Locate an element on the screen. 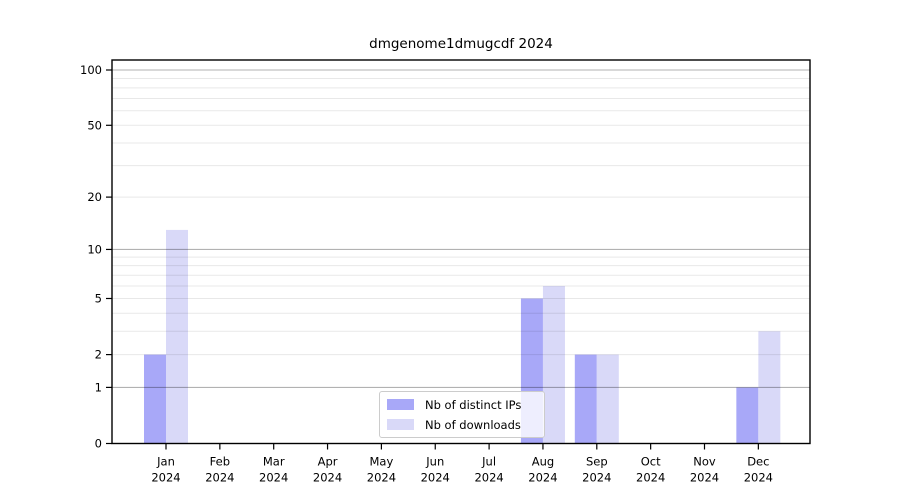 The width and height of the screenshot is (900, 500). bar-nb-of-downloads-jan is located at coordinates (177, 336).